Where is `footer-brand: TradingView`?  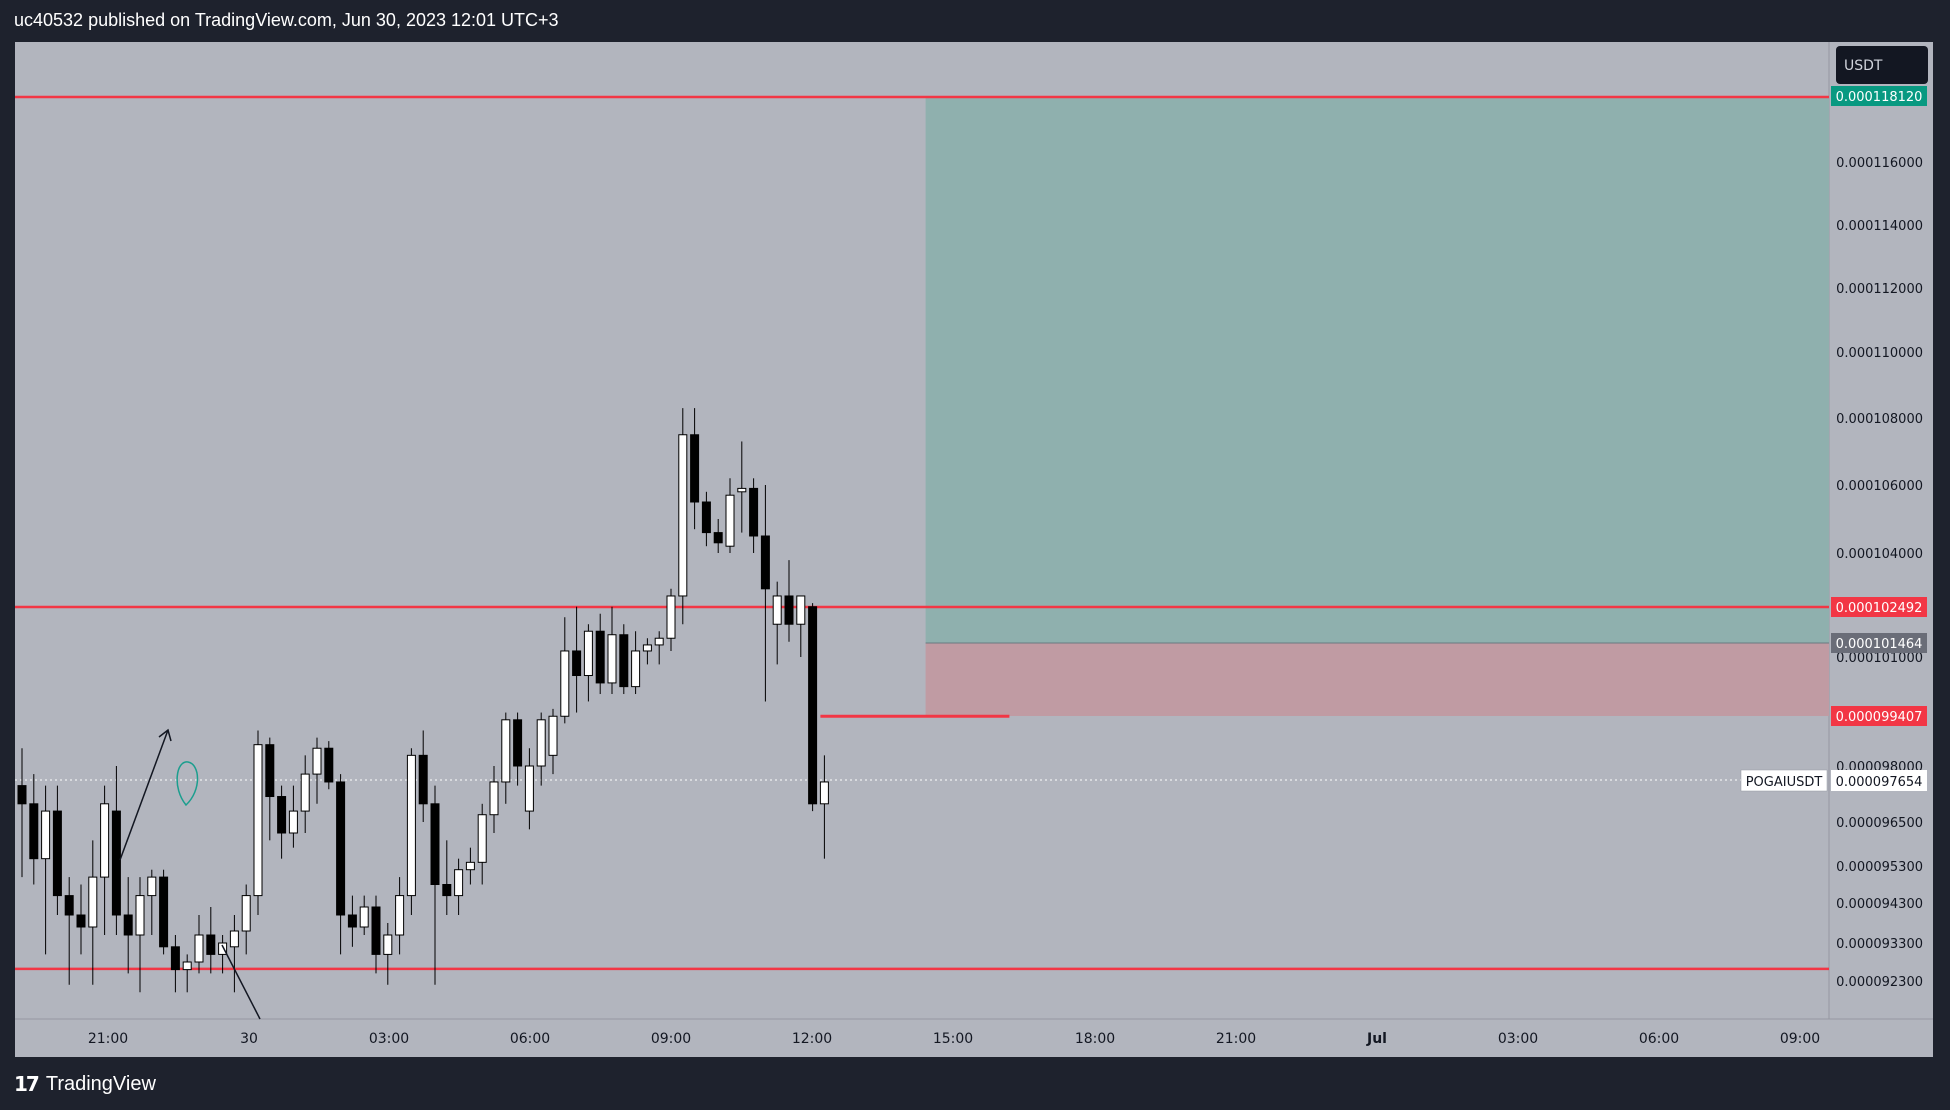 footer-brand: TradingView is located at coordinates (100, 1083).